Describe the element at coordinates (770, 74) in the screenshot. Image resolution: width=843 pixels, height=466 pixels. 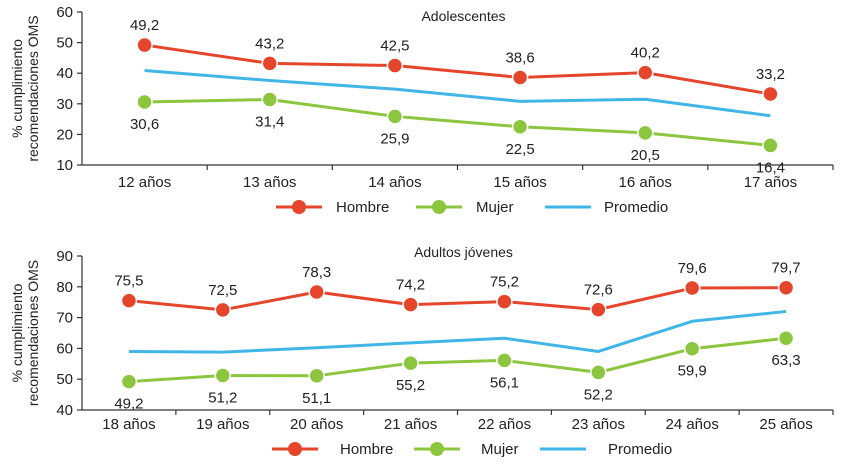
I see `data-label-hombre: 33,2` at that location.